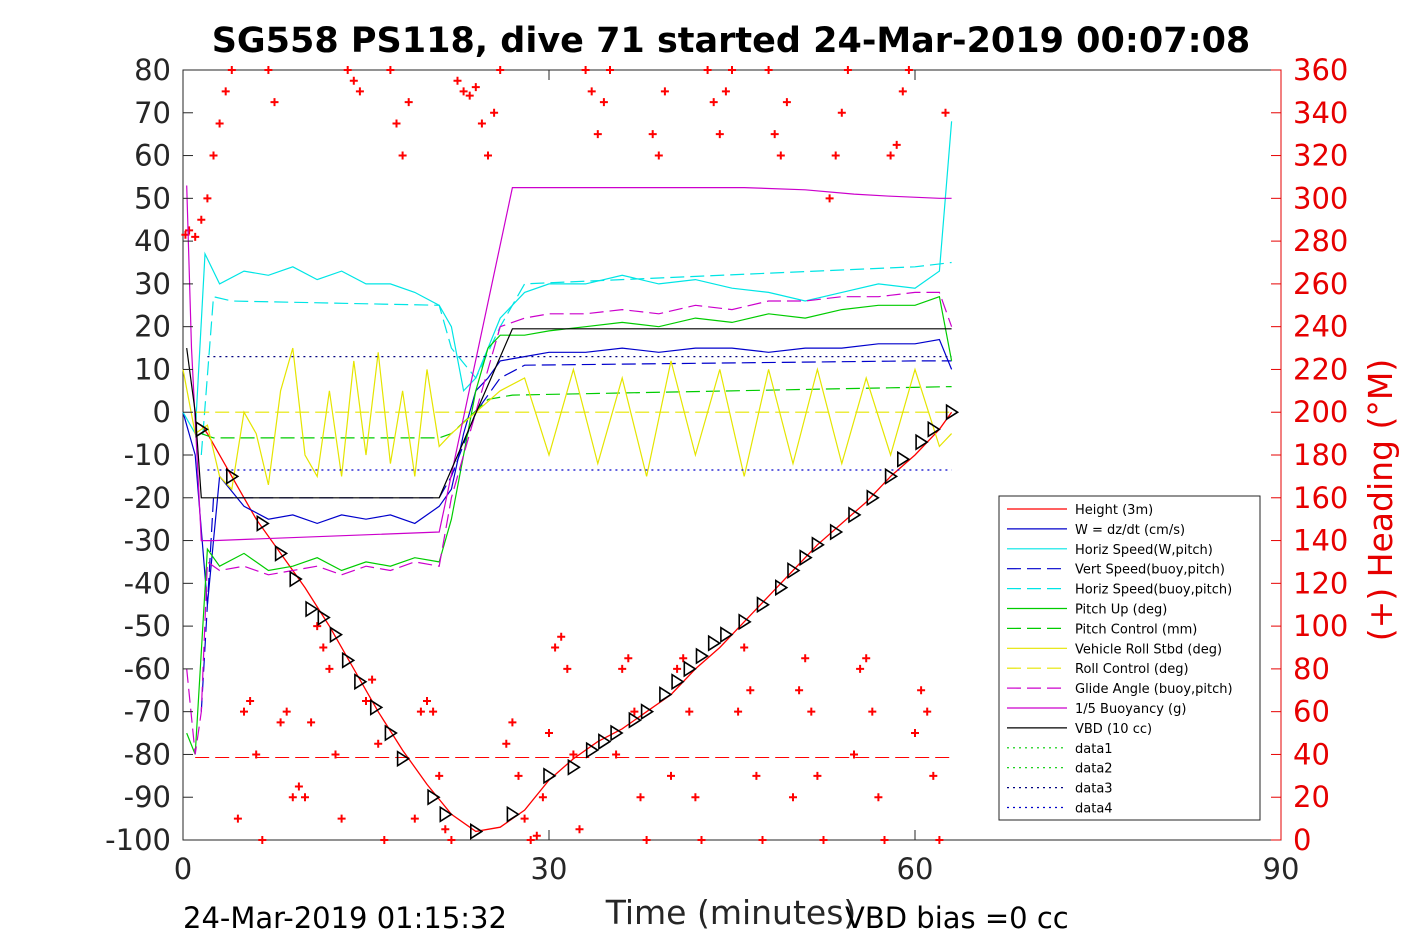  What do you see at coordinates (1320, 626) in the screenshot?
I see `y-tick-label-right: 100` at bounding box center [1320, 626].